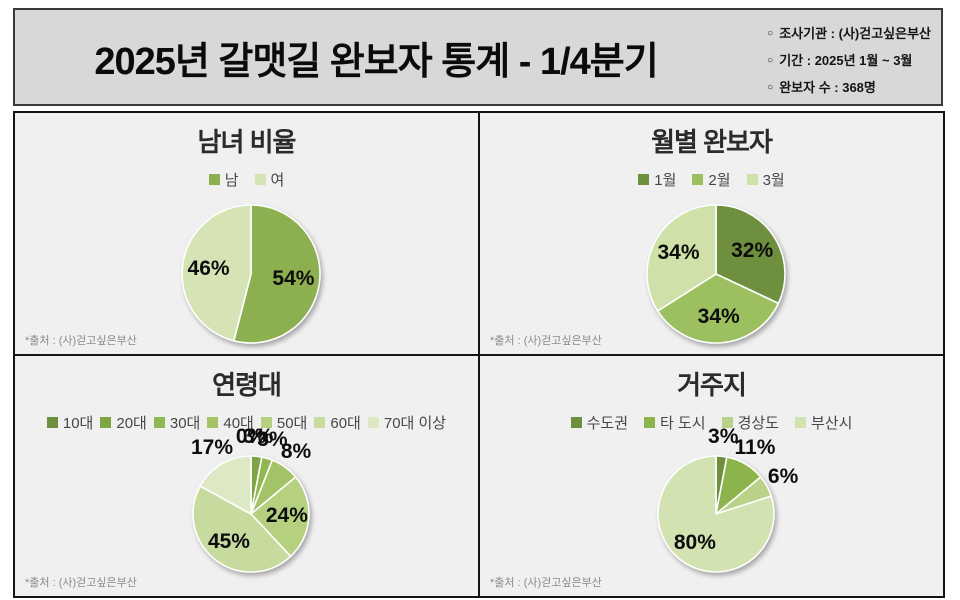 The width and height of the screenshot is (960, 600). What do you see at coordinates (719, 180) in the screenshot?
I see `legend-label: 2월` at bounding box center [719, 180].